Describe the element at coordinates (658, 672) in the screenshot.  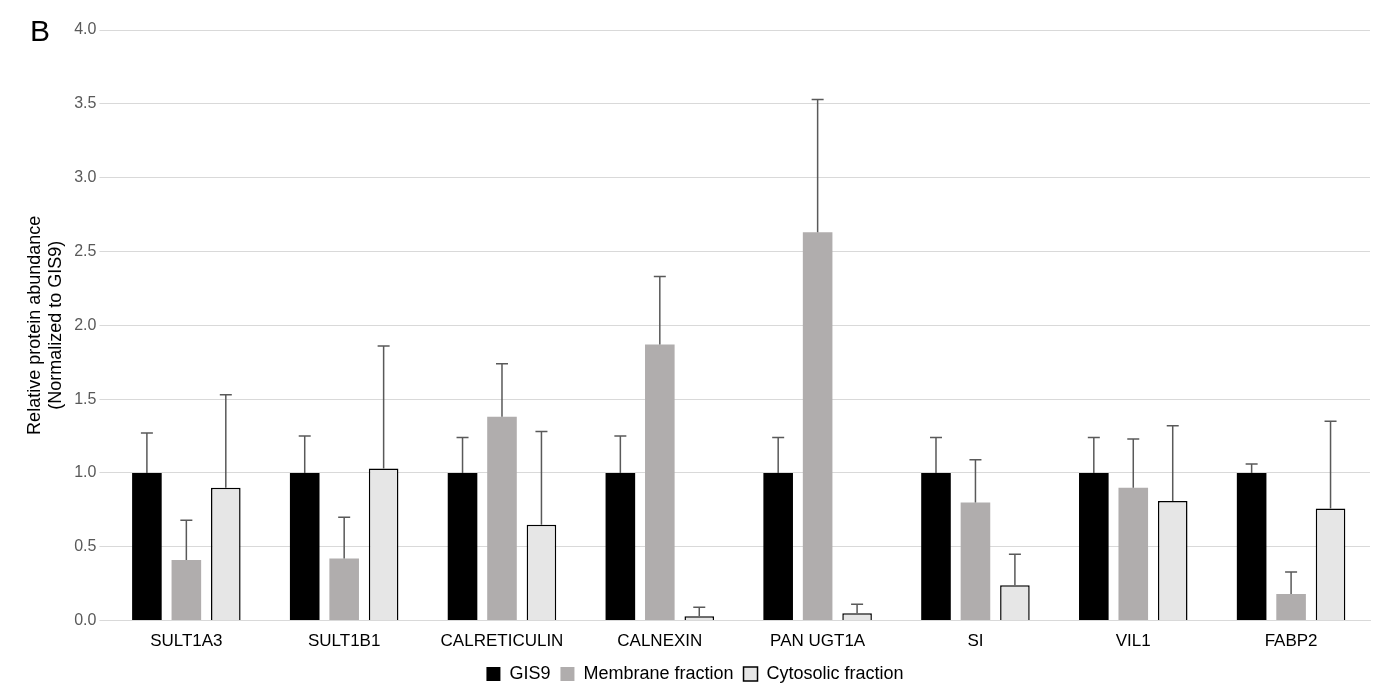
I see `legend-label: Membrane fraction` at that location.